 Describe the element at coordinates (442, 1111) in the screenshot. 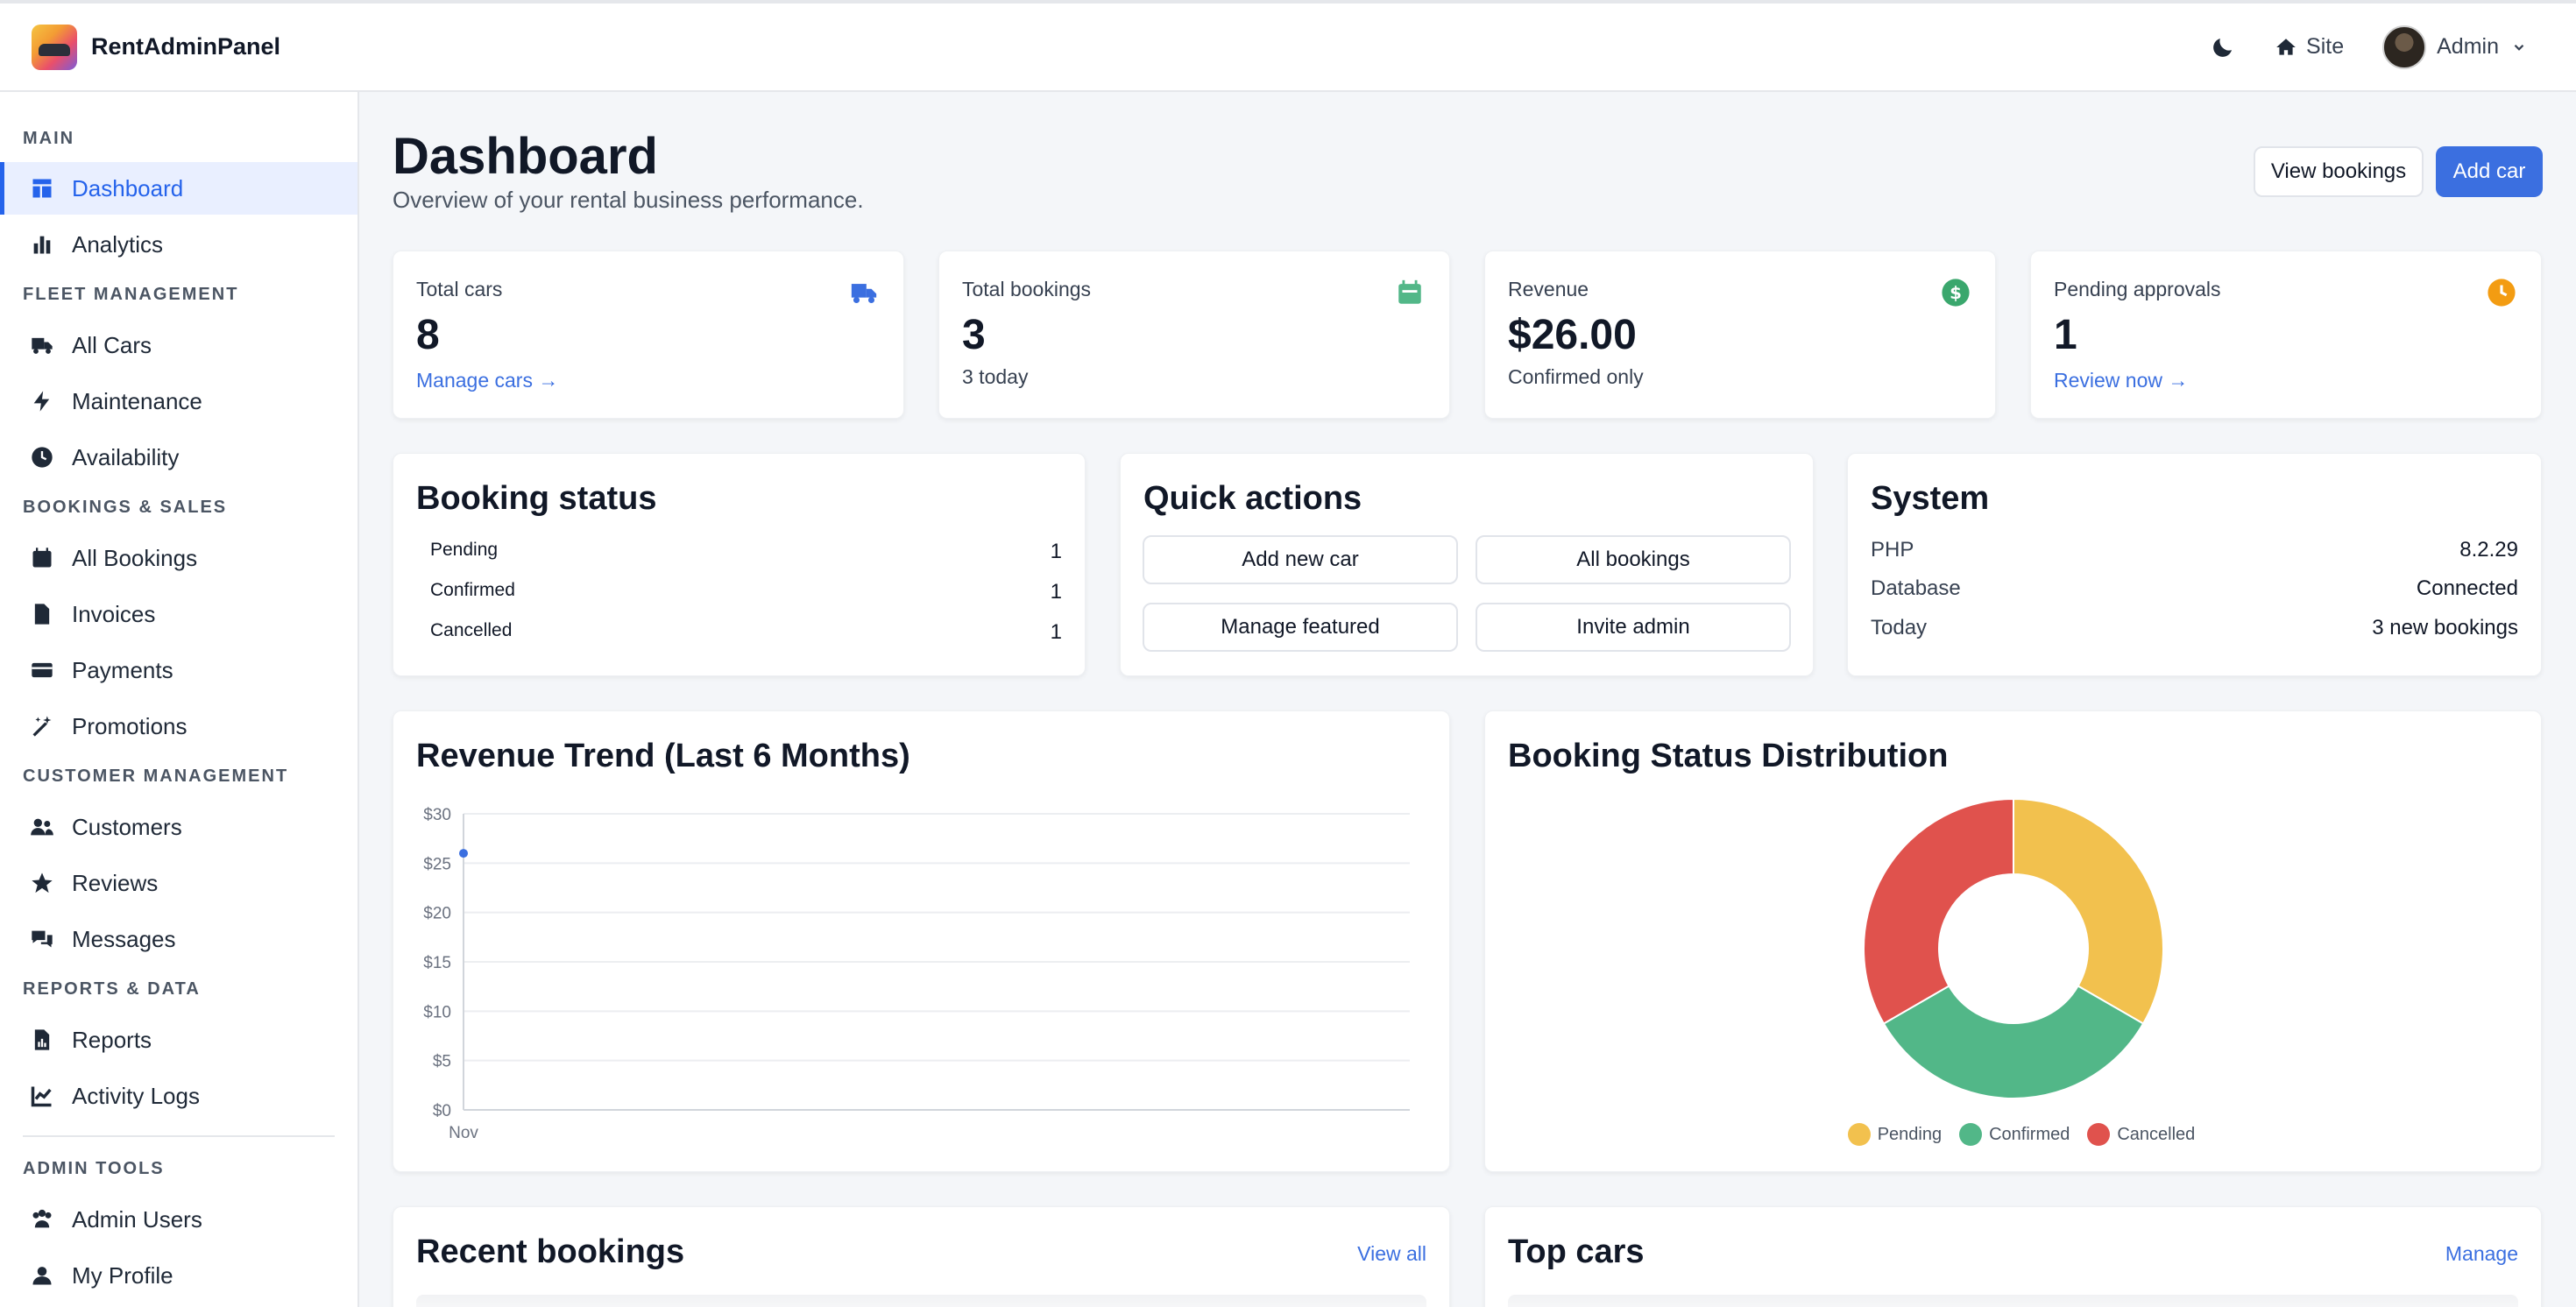

I see `y-tick-label: $0` at that location.